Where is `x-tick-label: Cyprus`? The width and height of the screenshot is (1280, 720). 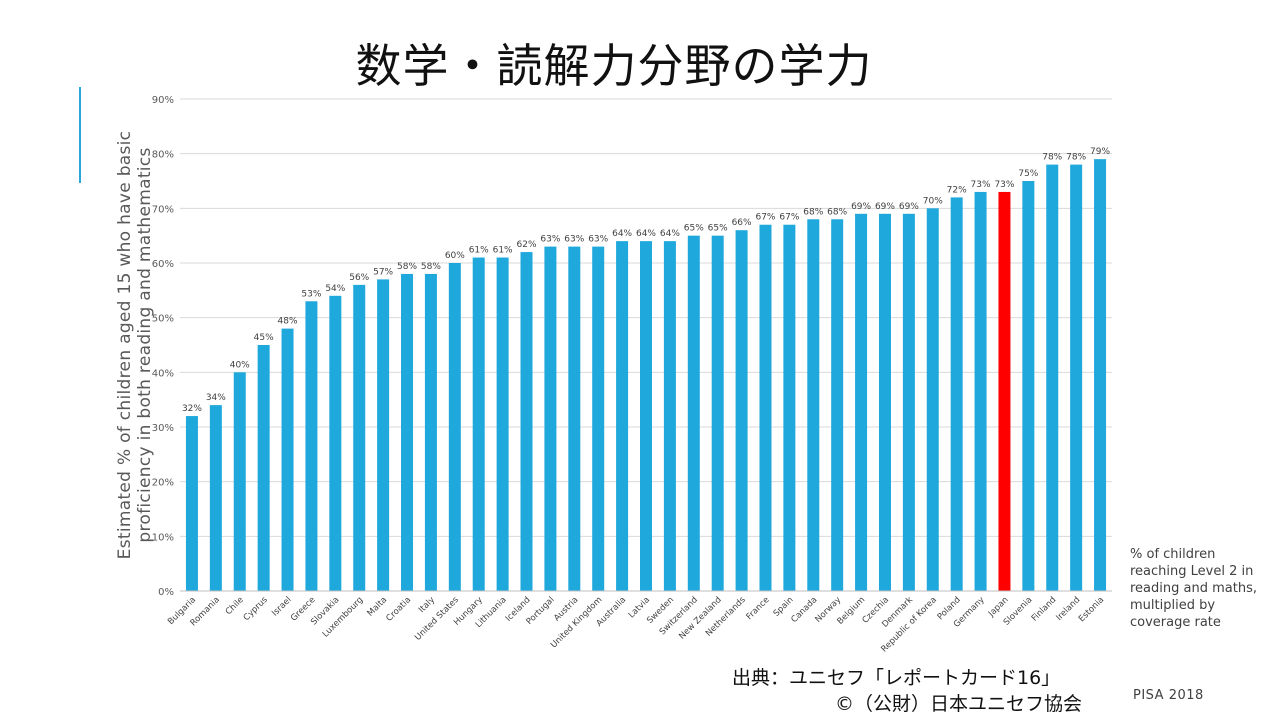 x-tick-label: Cyprus is located at coordinates (256, 609).